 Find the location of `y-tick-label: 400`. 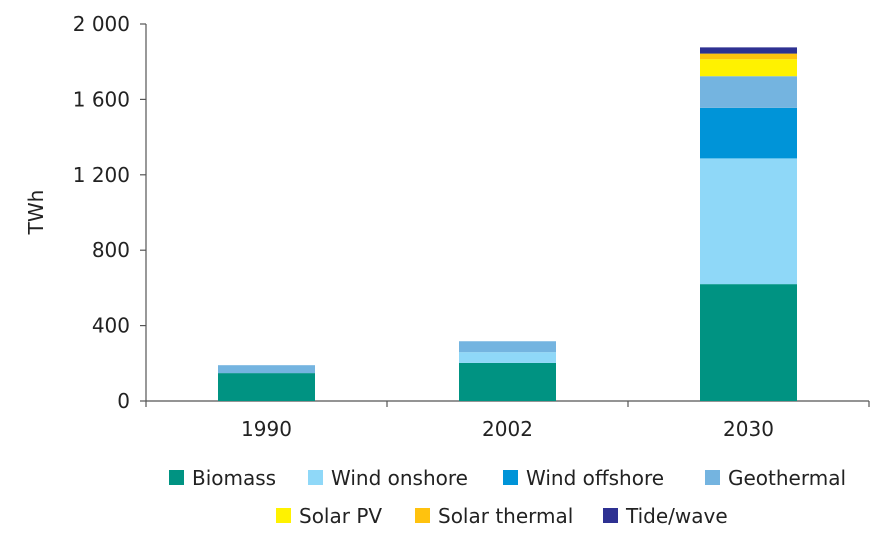

y-tick-label: 400 is located at coordinates (111, 326).